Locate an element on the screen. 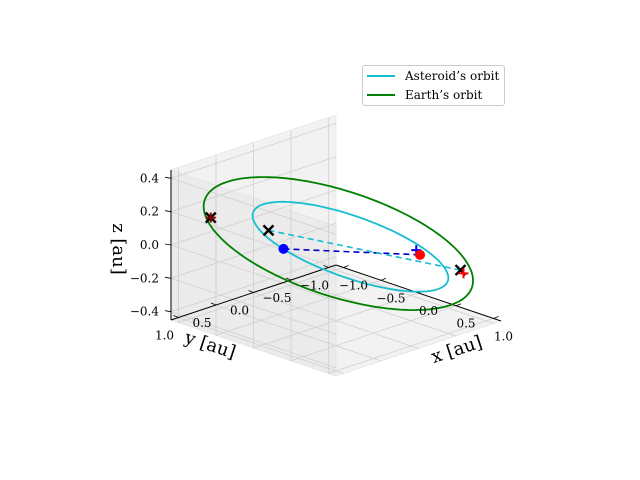 This screenshot has width=640, height=480. marker-start-asteroid is located at coordinates (210, 217).